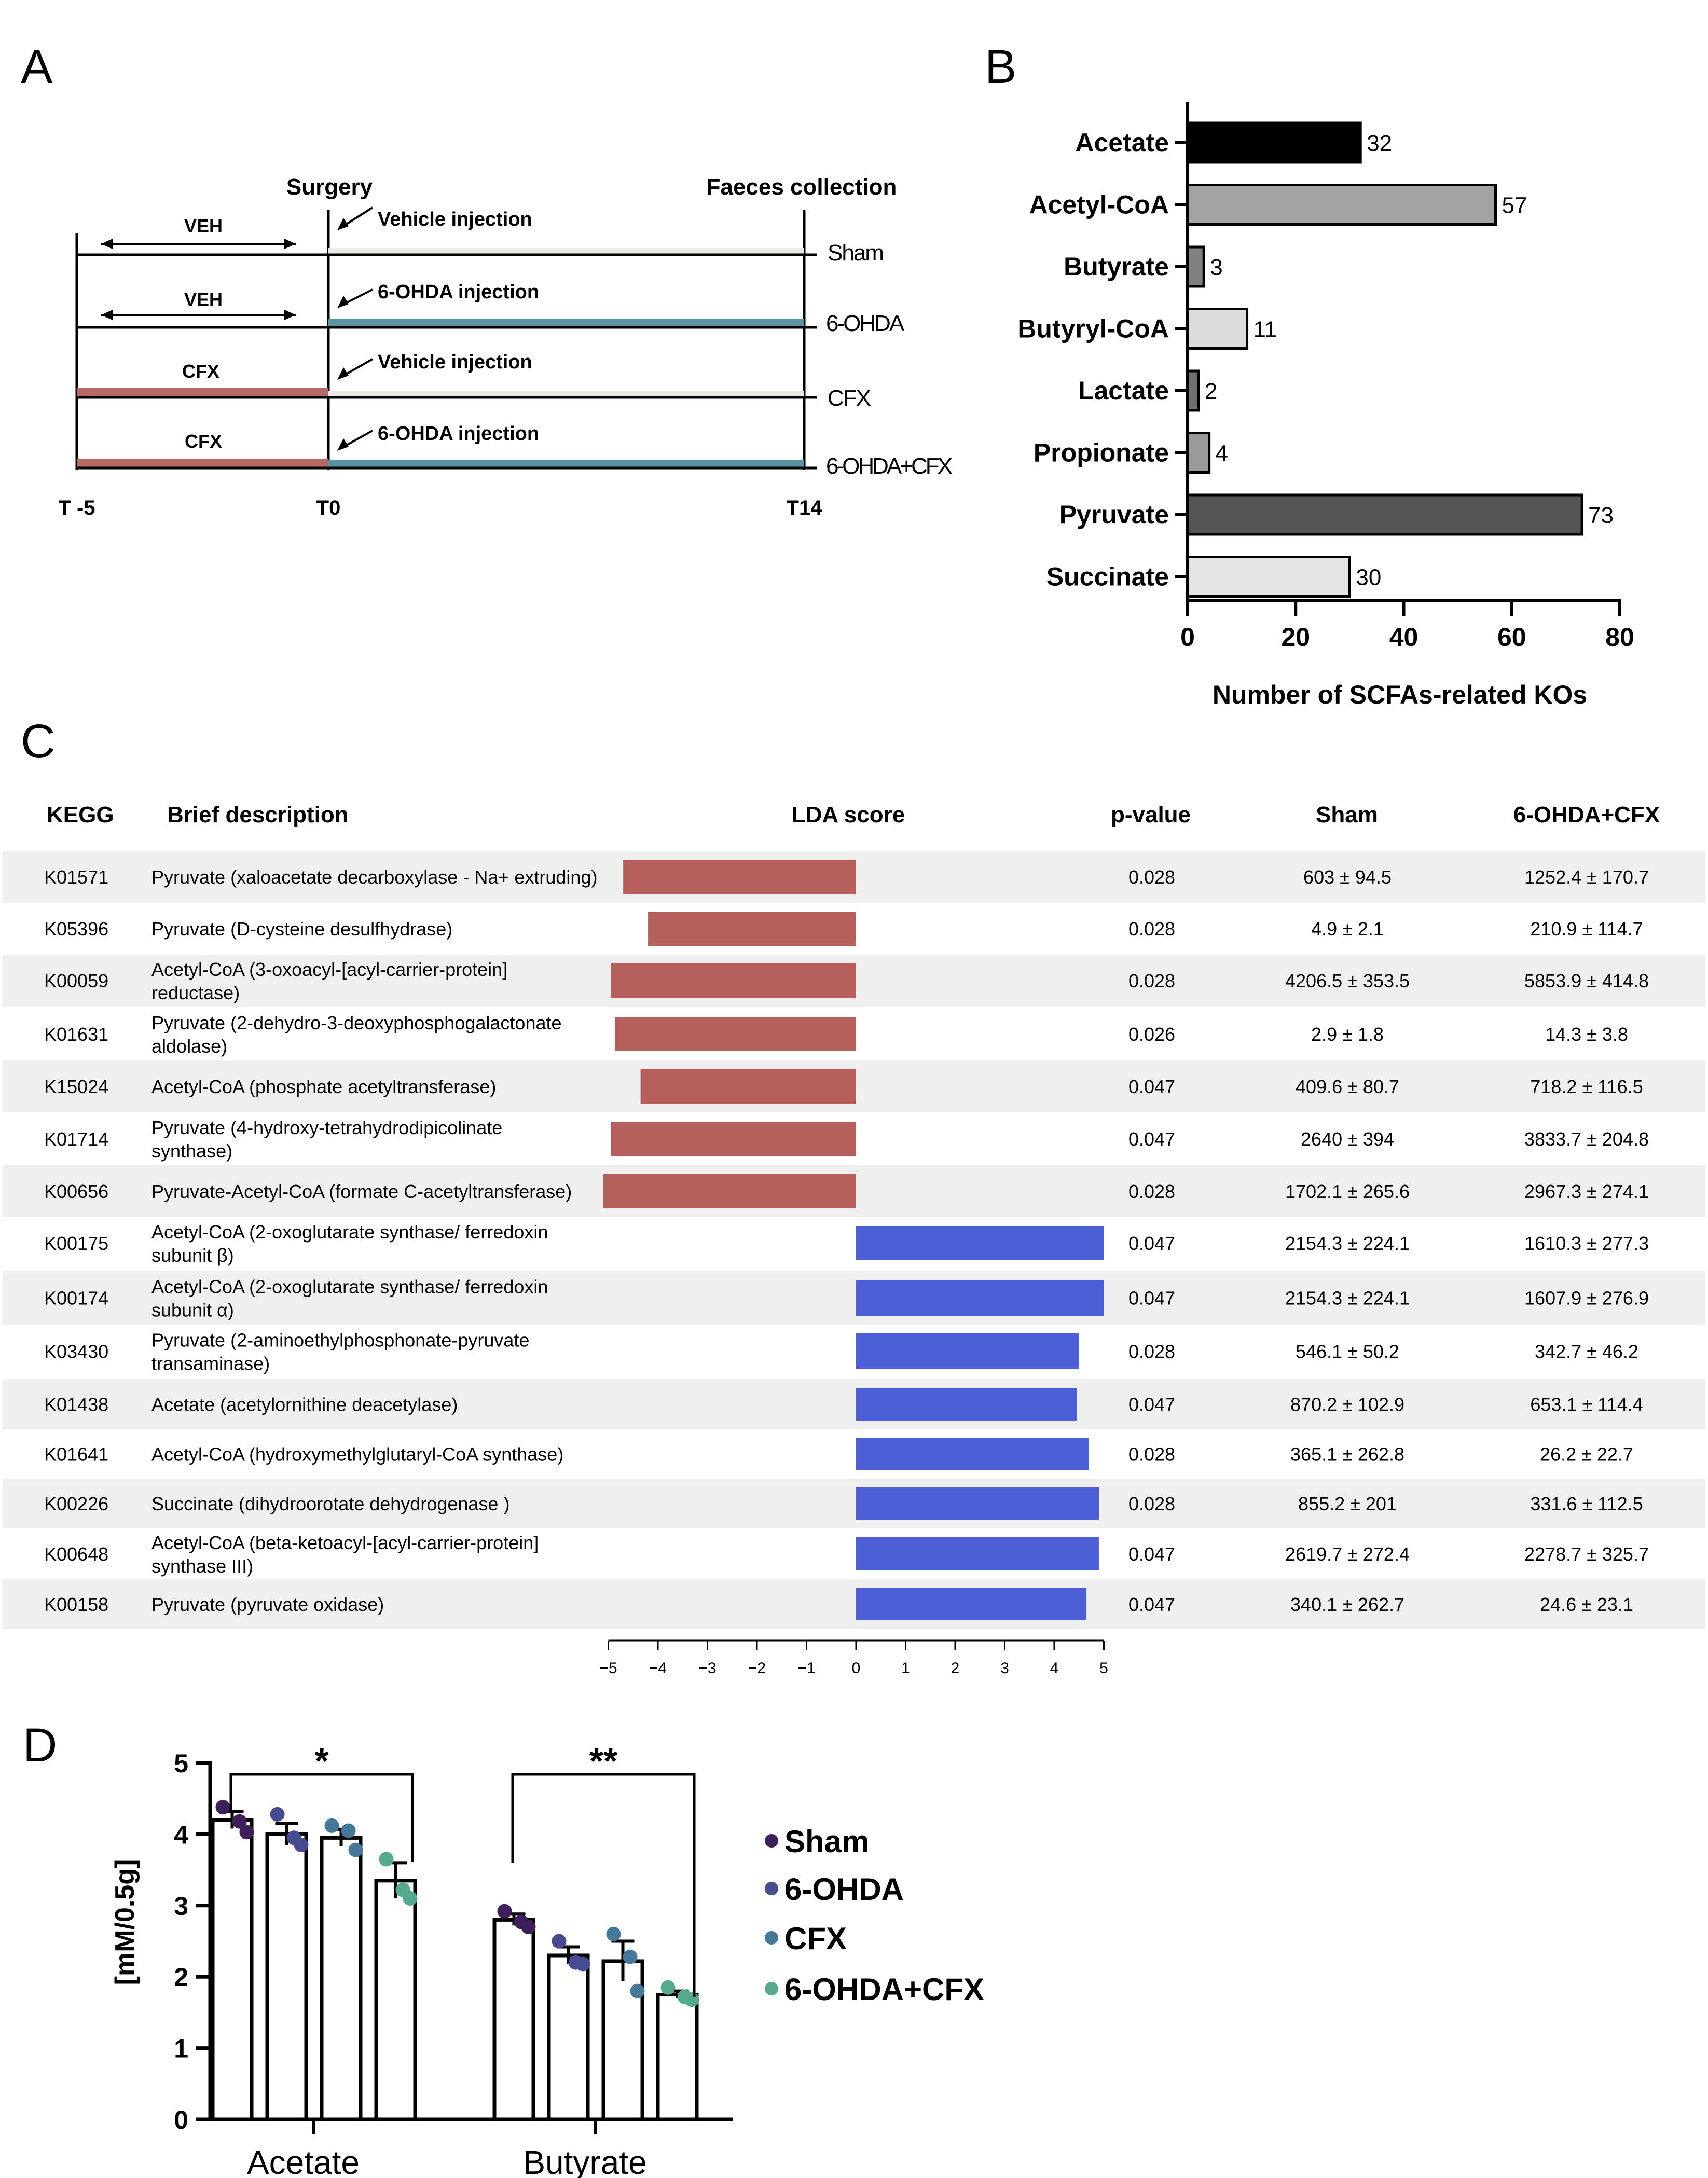 The height and width of the screenshot is (2178, 1708). I want to click on sham-value: 855.2 ± 201, so click(1347, 1503).